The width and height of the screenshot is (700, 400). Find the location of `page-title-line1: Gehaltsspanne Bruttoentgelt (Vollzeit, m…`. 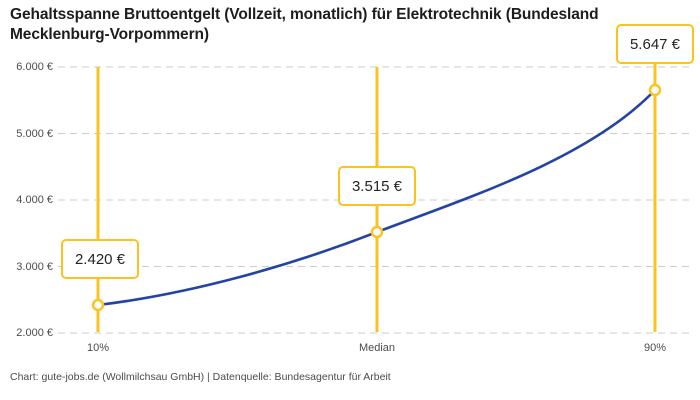

page-title-line1: Gehaltsspanne Bruttoentgelt (Vollzeit, m… is located at coordinates (304, 14).